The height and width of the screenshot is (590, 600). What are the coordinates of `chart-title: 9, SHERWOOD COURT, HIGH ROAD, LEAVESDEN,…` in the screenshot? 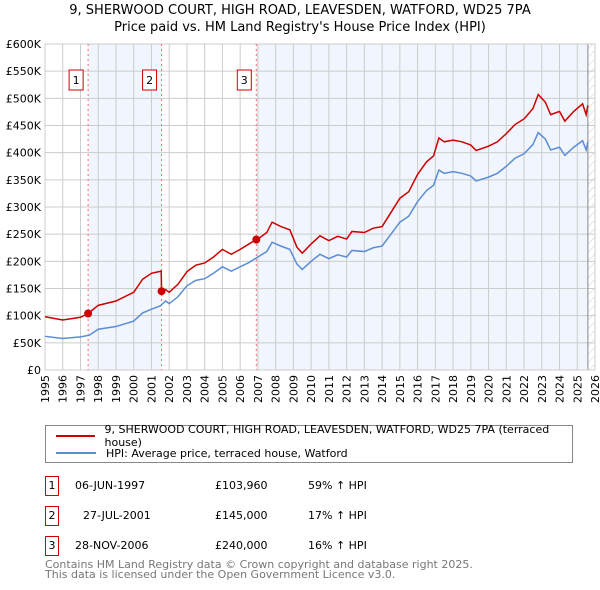 It's located at (300, 10).